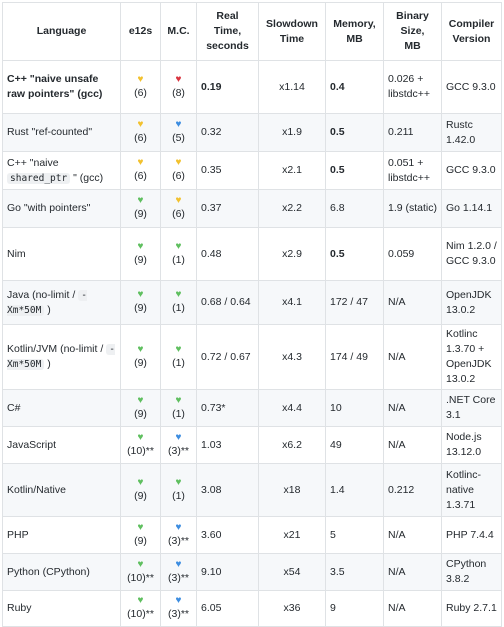 The width and height of the screenshot is (504, 627). Describe the element at coordinates (61, 572) in the screenshot. I see `language-cell: Python (CPython)` at that location.